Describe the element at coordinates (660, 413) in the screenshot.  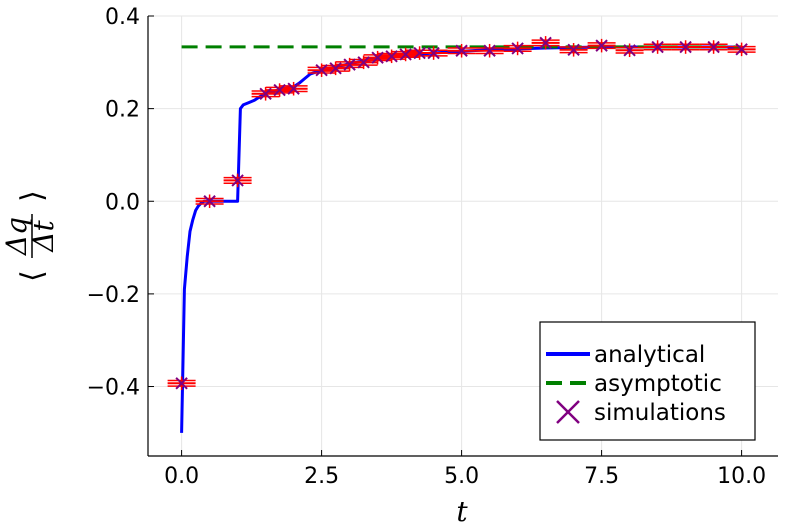
I see `legend-label-simulations: simulations` at that location.